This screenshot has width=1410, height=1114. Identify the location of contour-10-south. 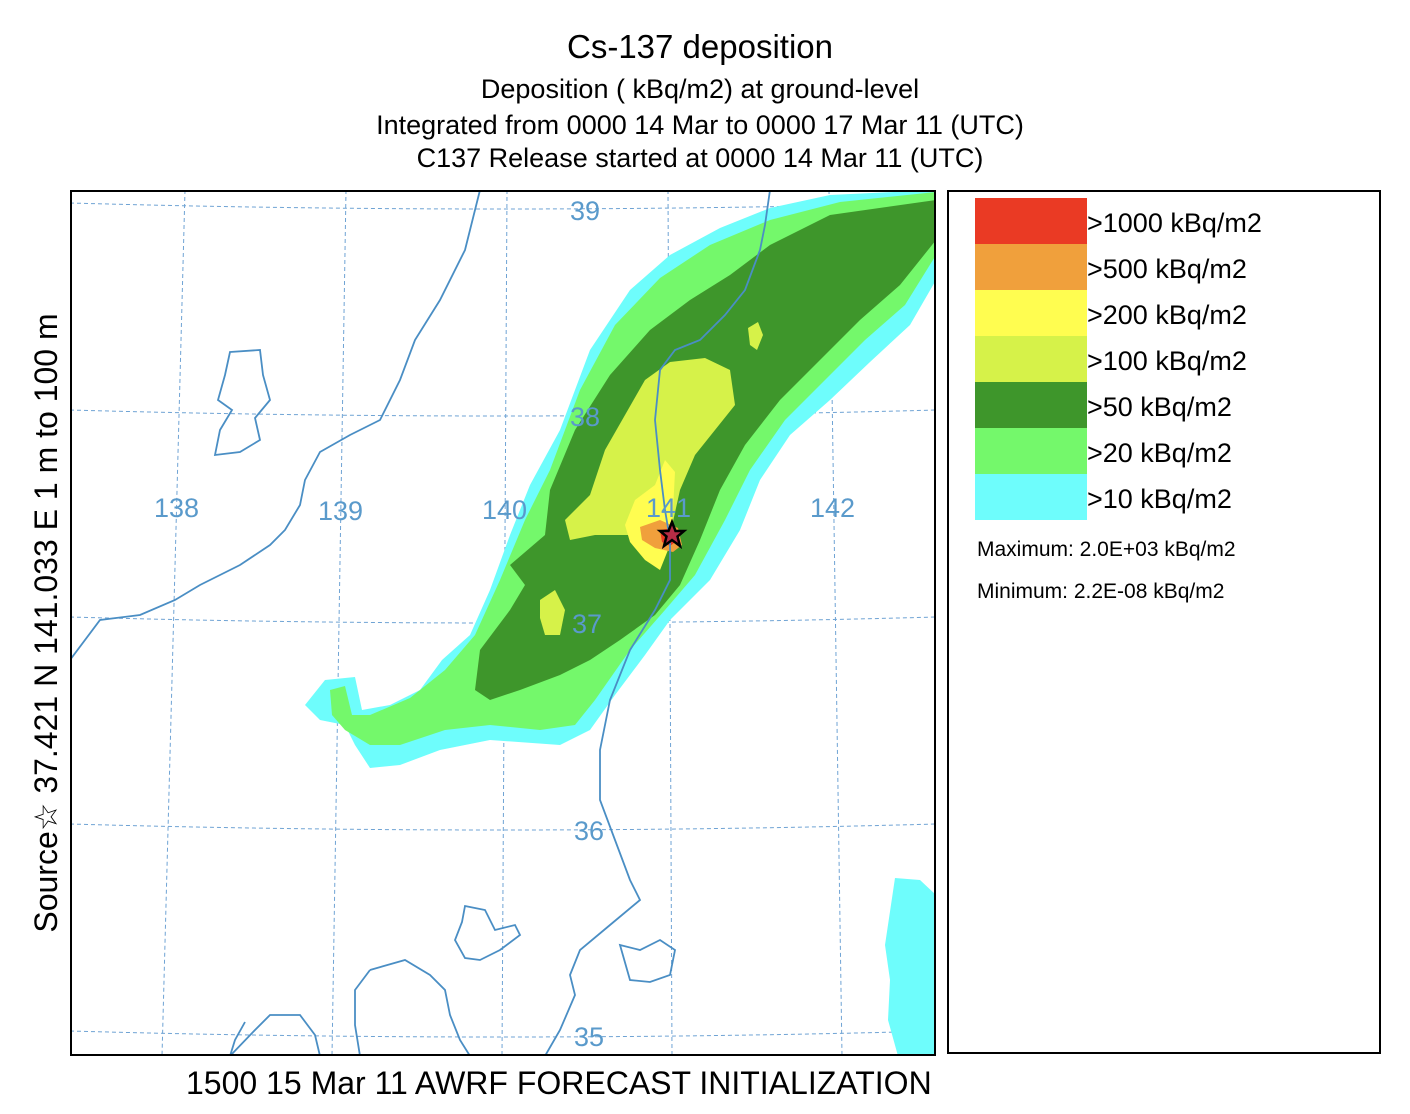
(910, 967).